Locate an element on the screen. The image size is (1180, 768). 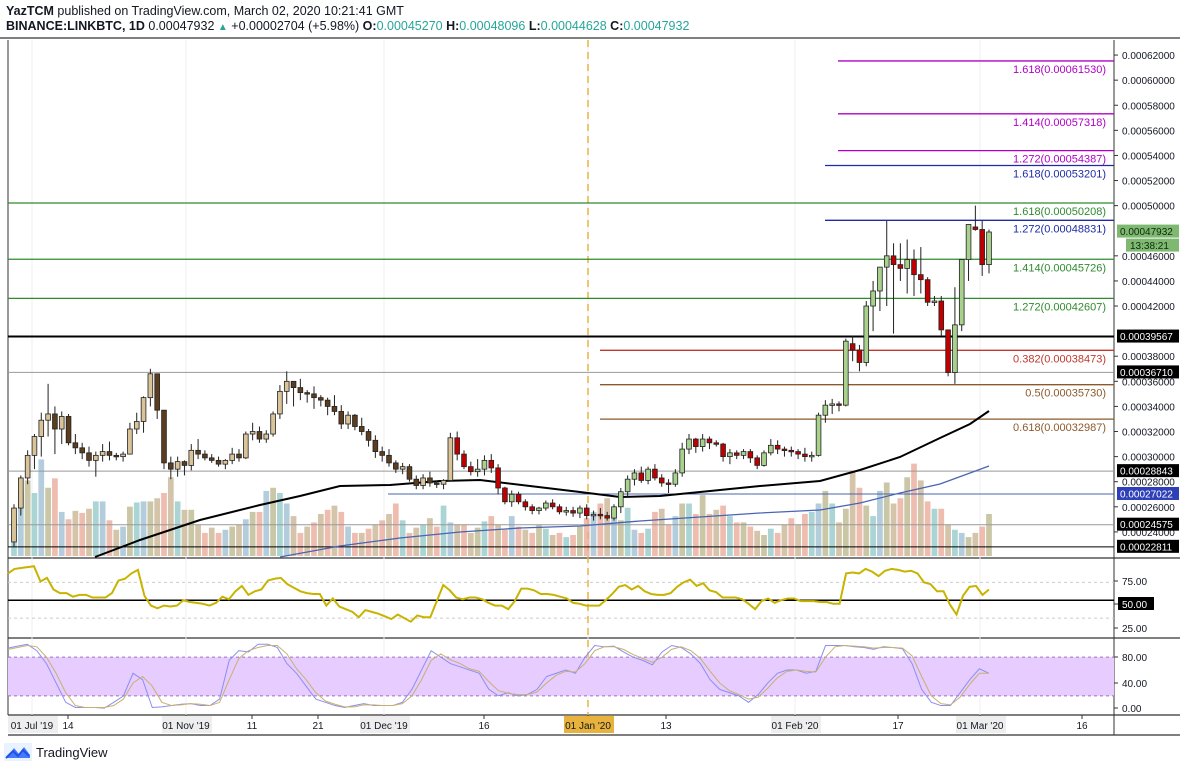
fib-level-label: 0.382(0.00038473) is located at coordinates (1059, 359).